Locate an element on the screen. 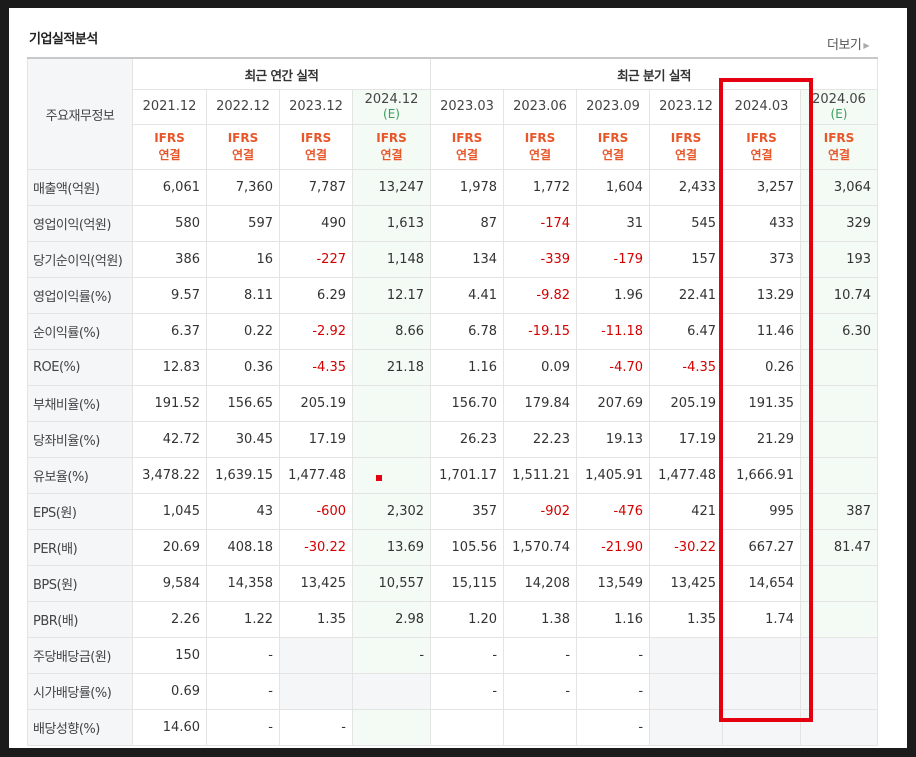 Image resolution: width=916 pixels, height=757 pixels. period-header: 2024.12 (E) is located at coordinates (391, 107).